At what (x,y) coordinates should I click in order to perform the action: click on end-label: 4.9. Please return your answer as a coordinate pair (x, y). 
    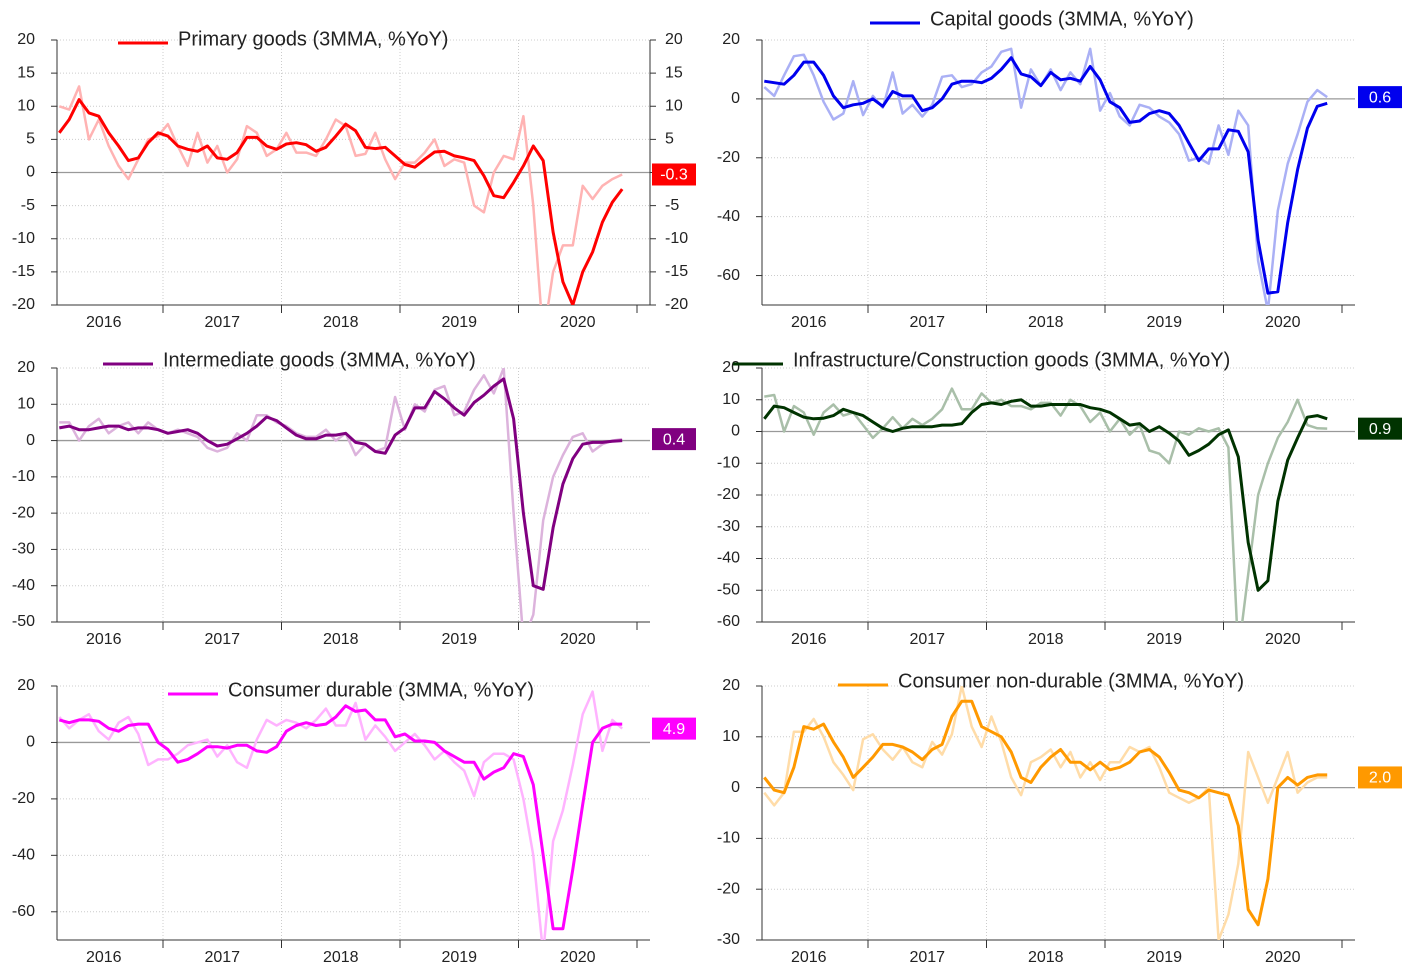
    Looking at the image, I should click on (674, 729).